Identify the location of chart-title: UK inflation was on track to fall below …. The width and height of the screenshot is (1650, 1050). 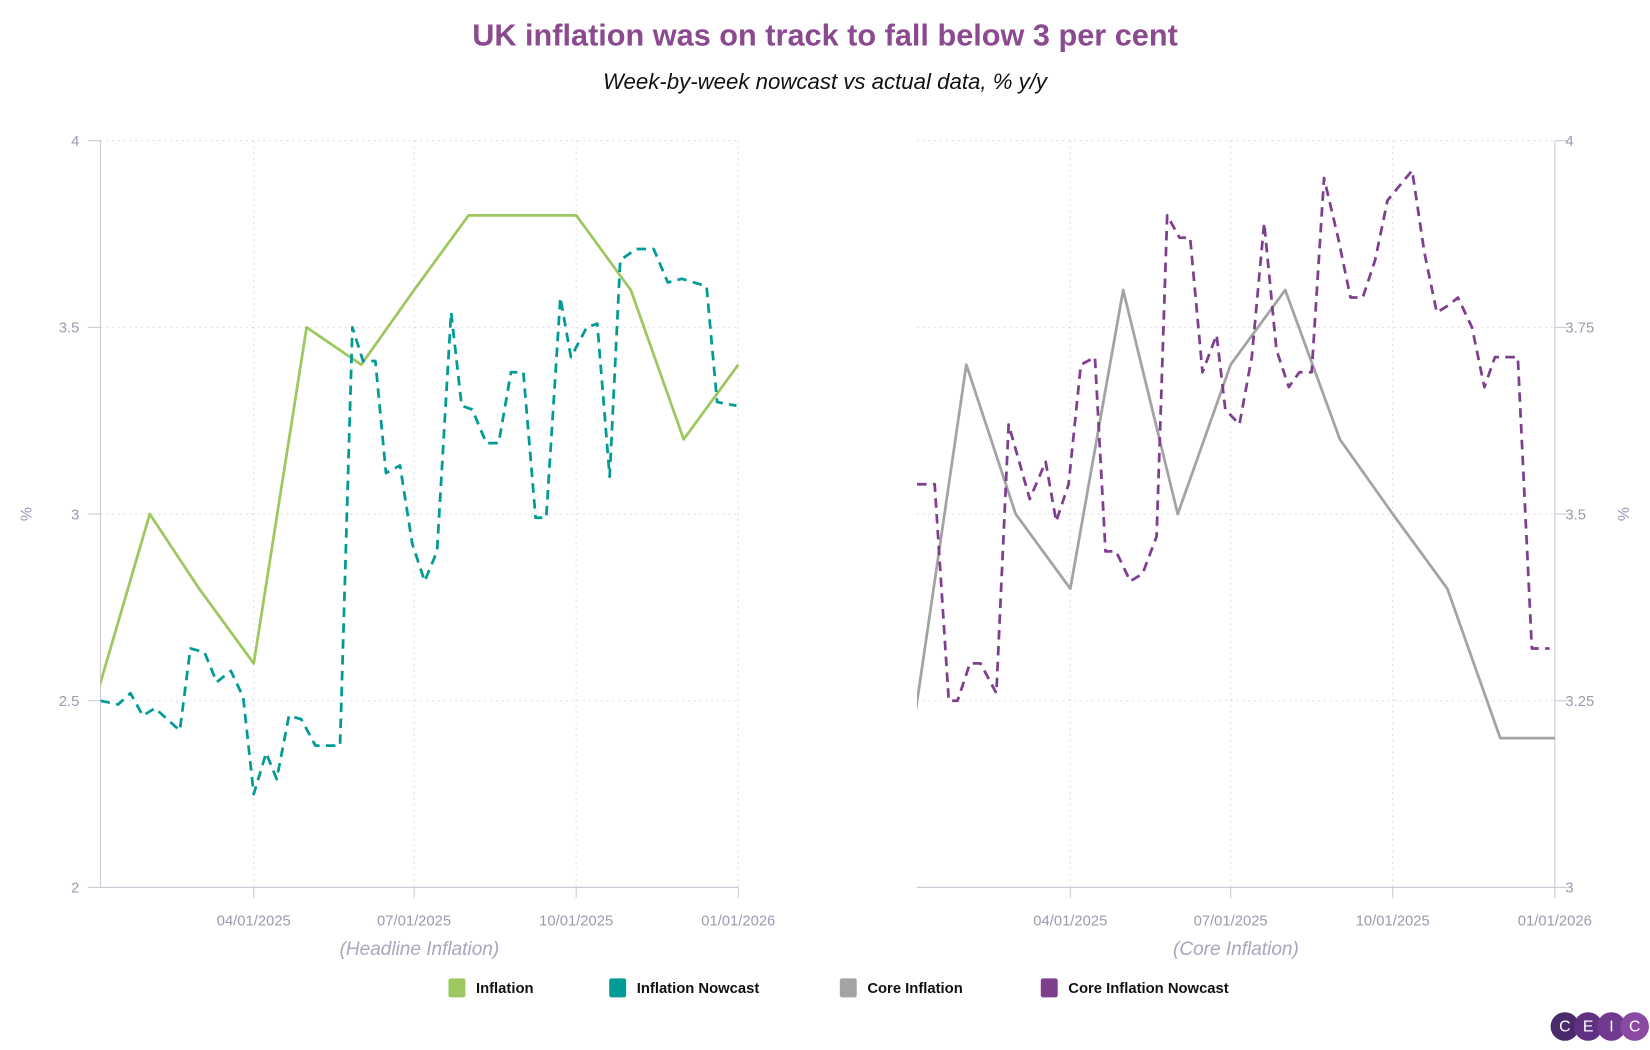
(825, 36).